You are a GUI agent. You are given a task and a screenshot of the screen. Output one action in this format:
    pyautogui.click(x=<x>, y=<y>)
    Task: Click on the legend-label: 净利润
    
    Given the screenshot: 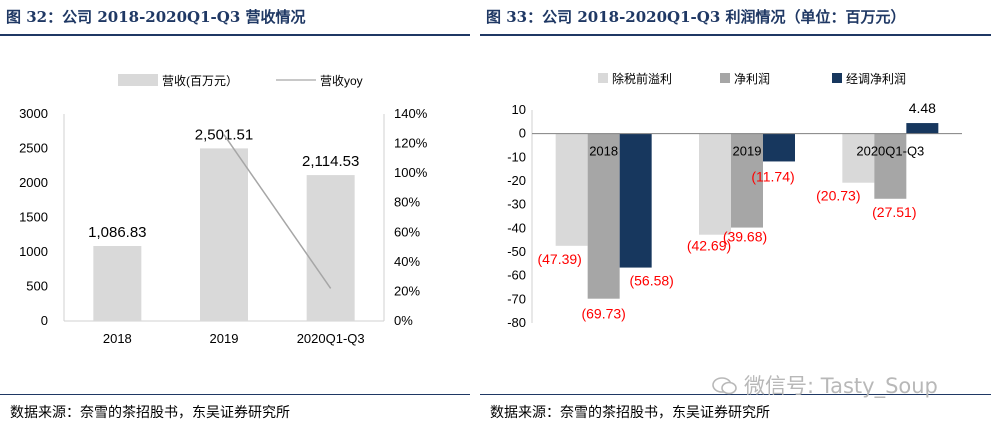 What is the action you would take?
    pyautogui.click(x=752, y=79)
    